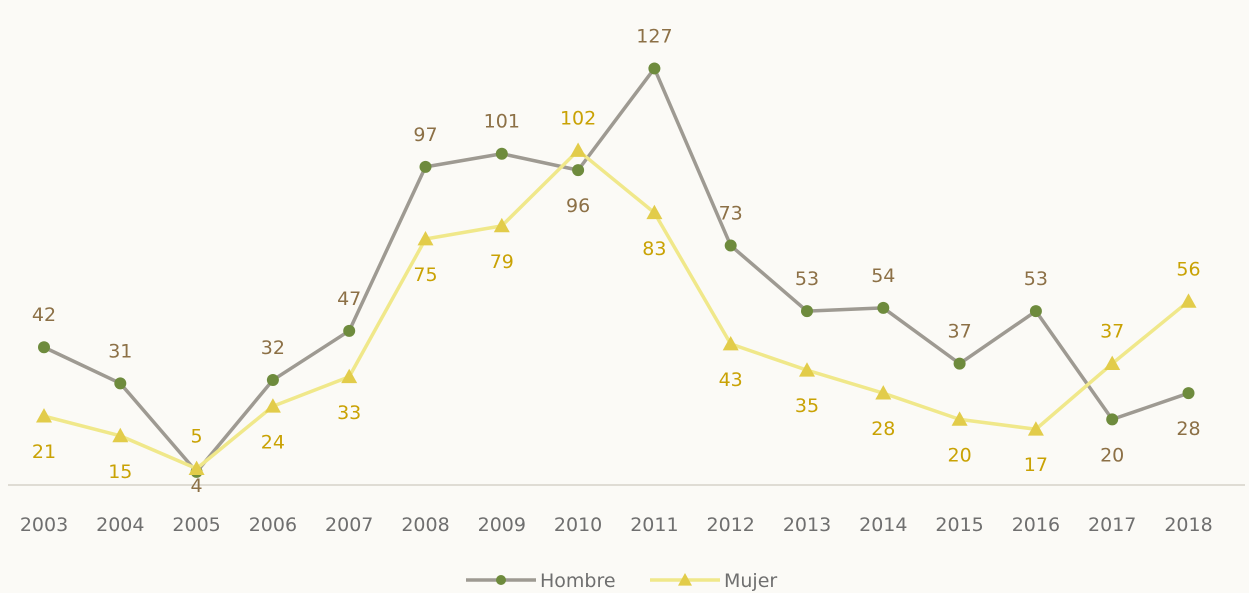 This screenshot has width=1249, height=593. I want to click on data-label-hombre-2009: 101, so click(502, 122).